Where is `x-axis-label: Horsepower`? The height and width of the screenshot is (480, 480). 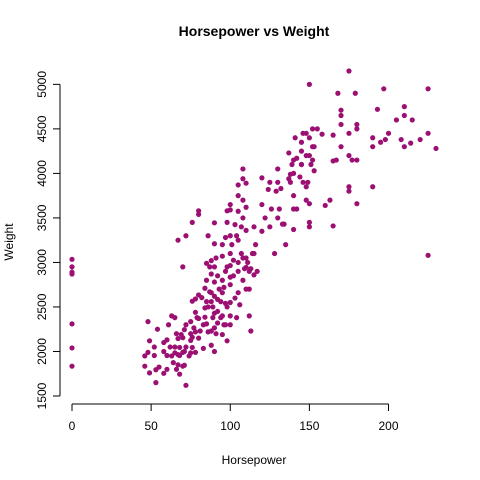 x-axis-label: Horsepower is located at coordinates (254, 460).